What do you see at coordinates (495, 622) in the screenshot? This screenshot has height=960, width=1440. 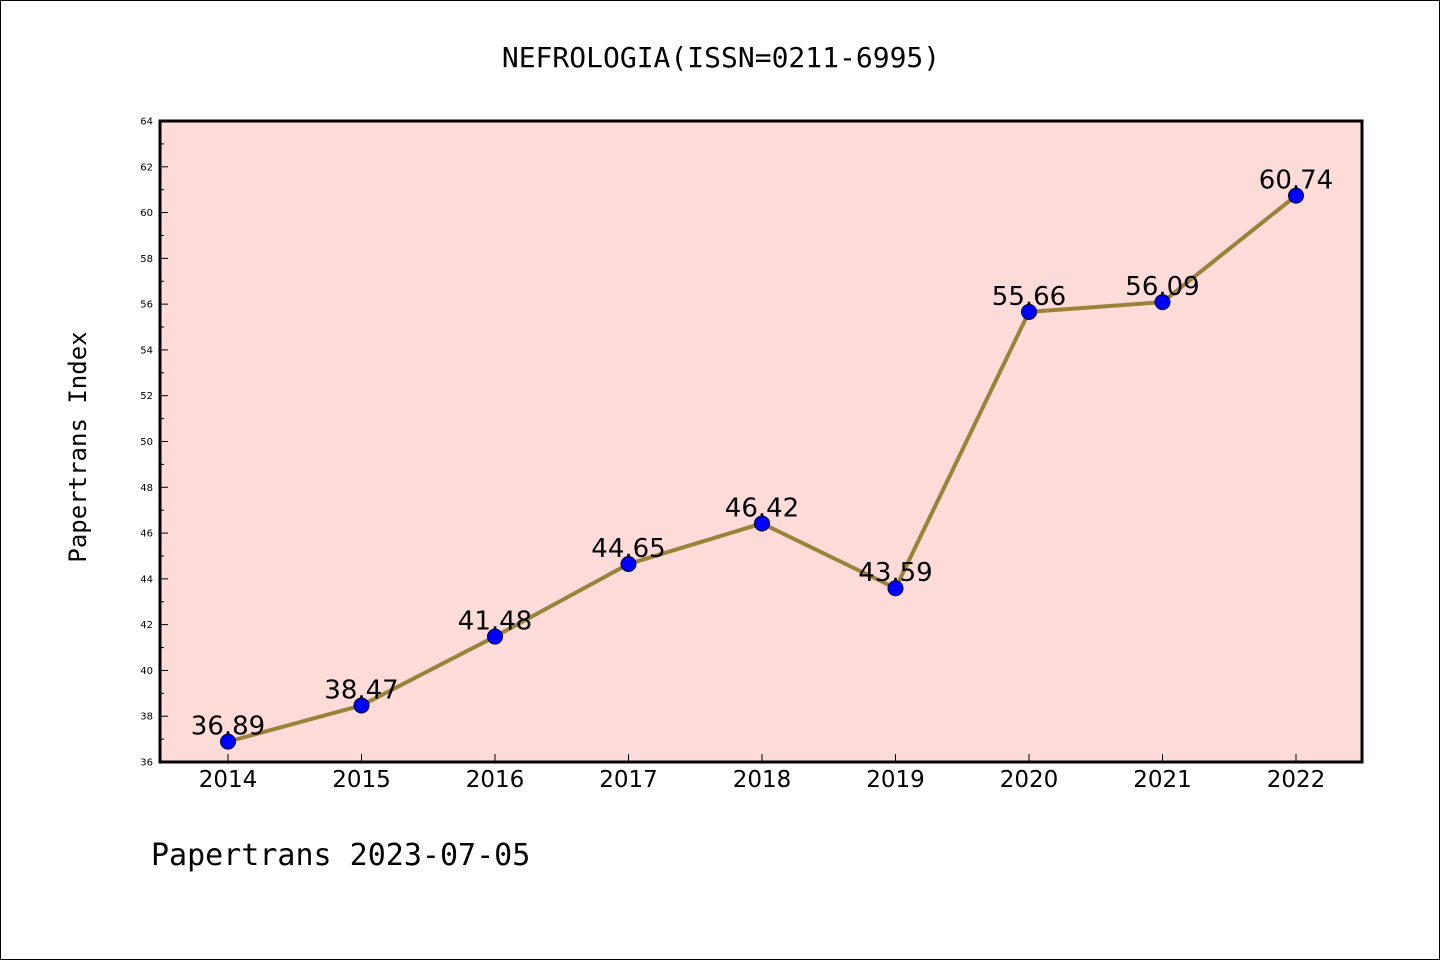 I see `data-label: 41.48` at bounding box center [495, 622].